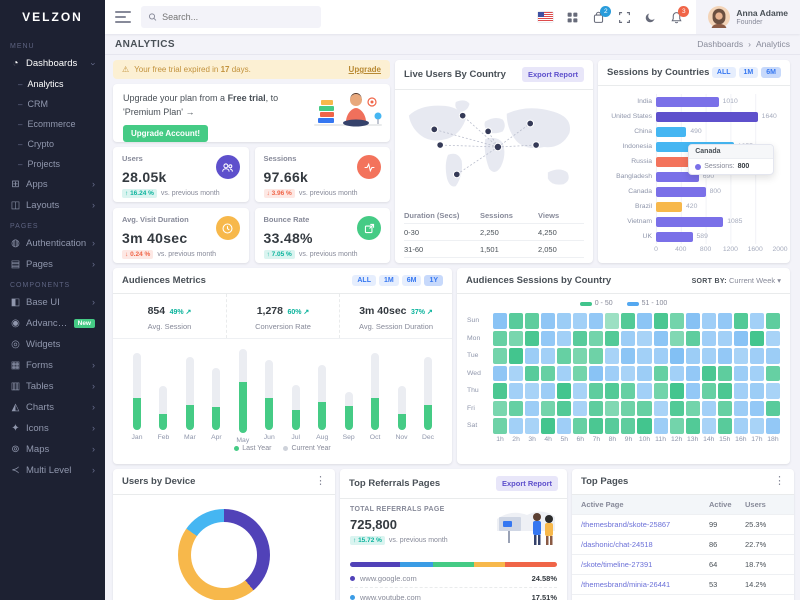 This screenshot has height=600, width=800. I want to click on sidebar-item-crm: – CRM, so click(52, 104).